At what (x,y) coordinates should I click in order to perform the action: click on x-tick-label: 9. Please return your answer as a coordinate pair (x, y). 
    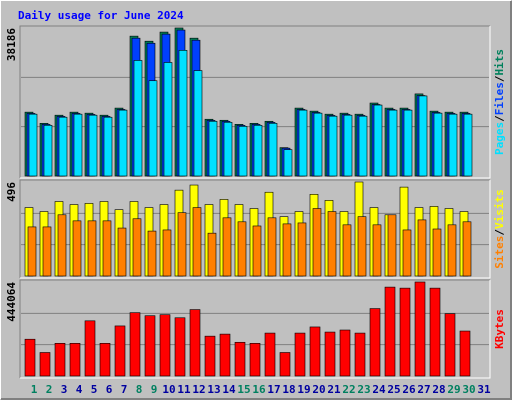
    Looking at the image, I should click on (154, 389).